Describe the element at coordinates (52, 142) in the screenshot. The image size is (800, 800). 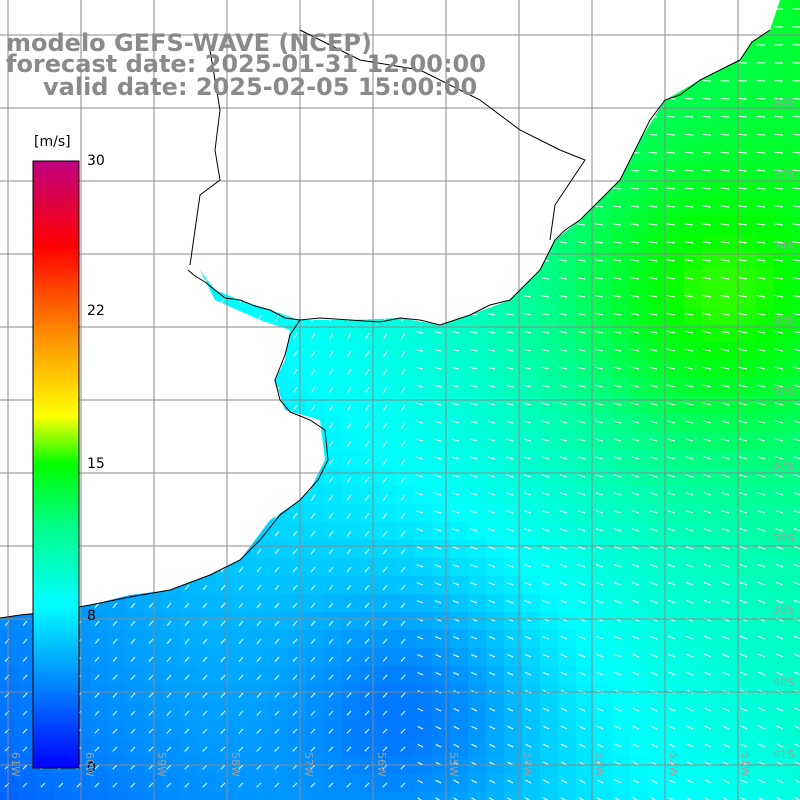
I see `colorbar-unit-label: [m/s]` at that location.